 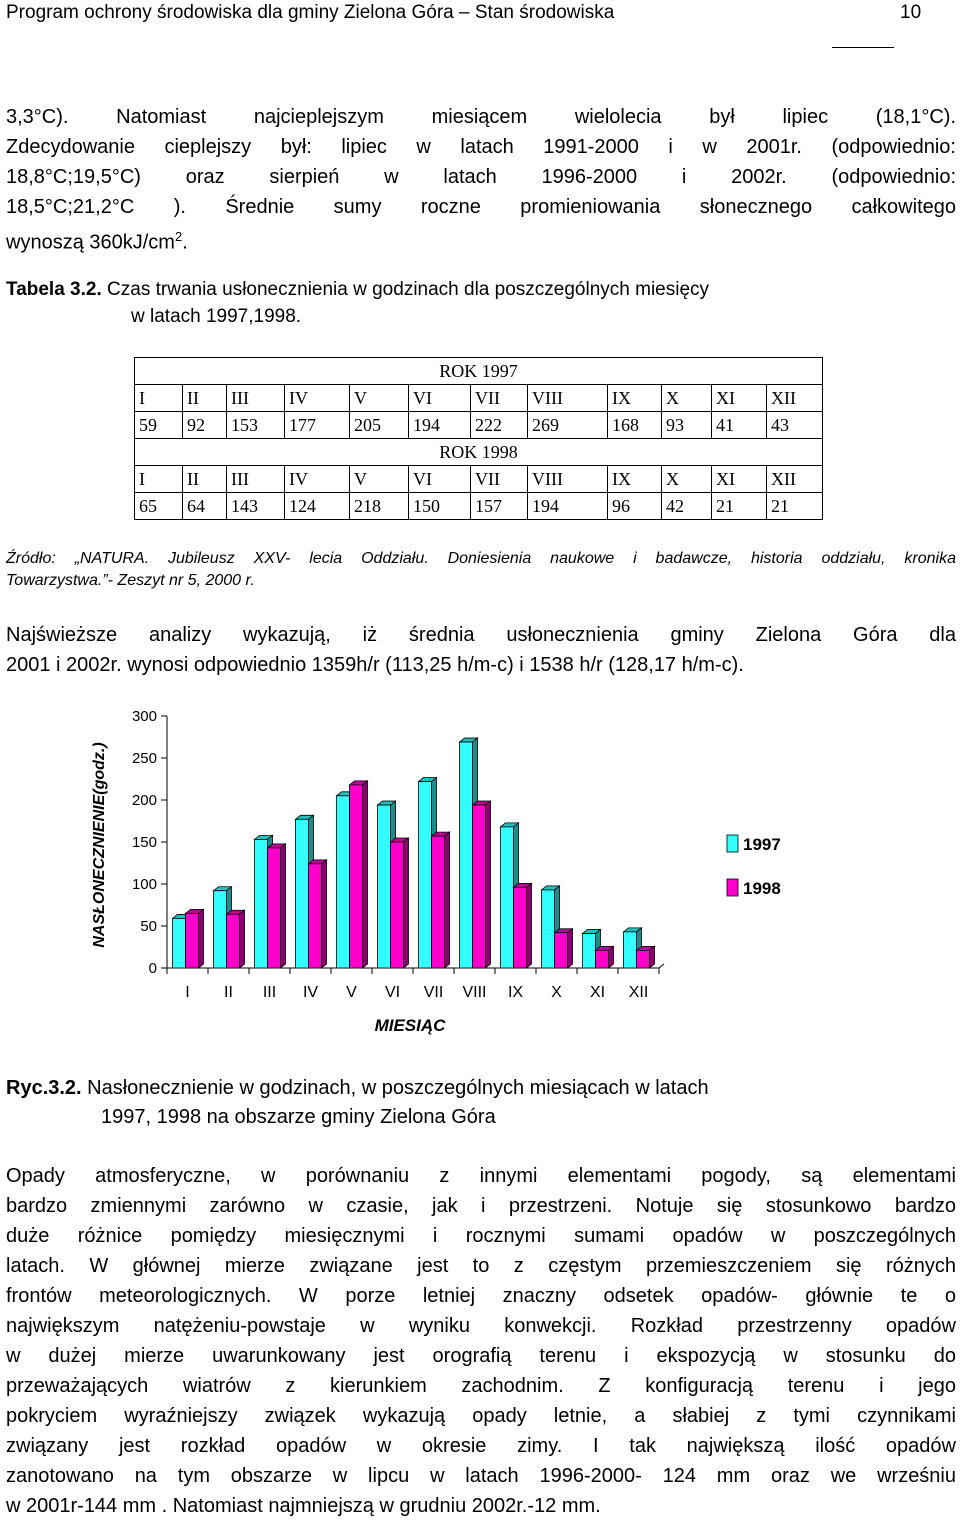 I want to click on value-cell: 194, so click(x=567, y=506).